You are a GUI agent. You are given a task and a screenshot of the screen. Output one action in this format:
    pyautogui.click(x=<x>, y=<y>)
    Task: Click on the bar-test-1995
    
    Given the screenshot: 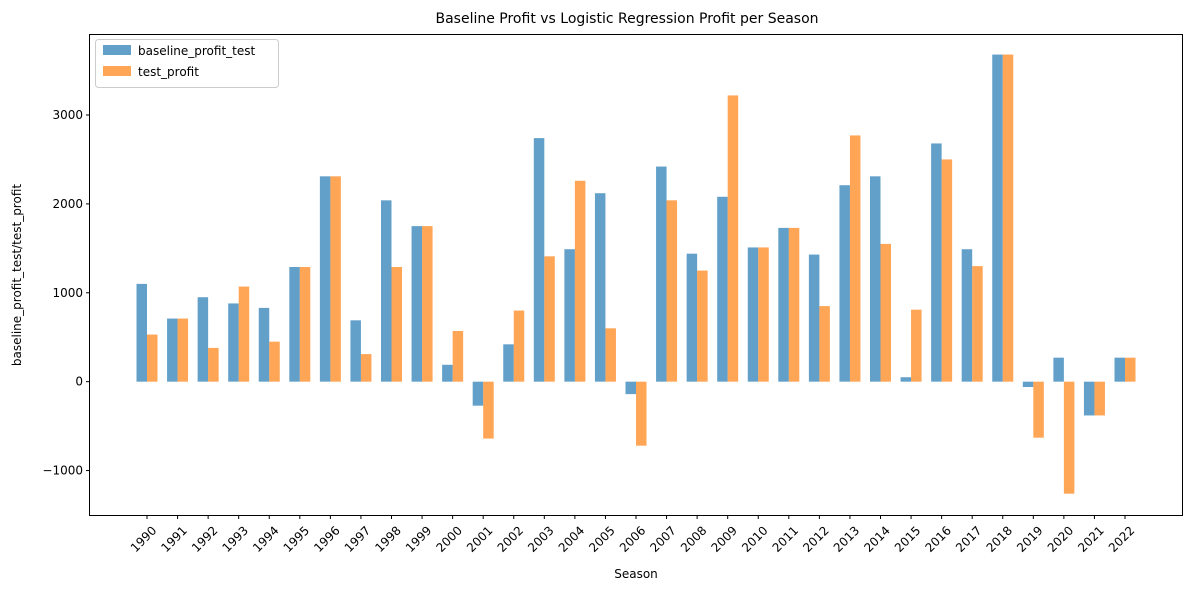 What is the action you would take?
    pyautogui.click(x=305, y=324)
    